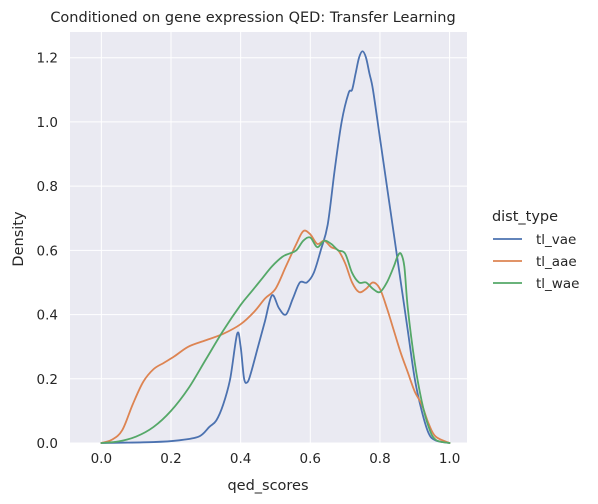 This screenshot has width=598, height=504. I want to click on y-axis-label: Density, so click(19, 239).